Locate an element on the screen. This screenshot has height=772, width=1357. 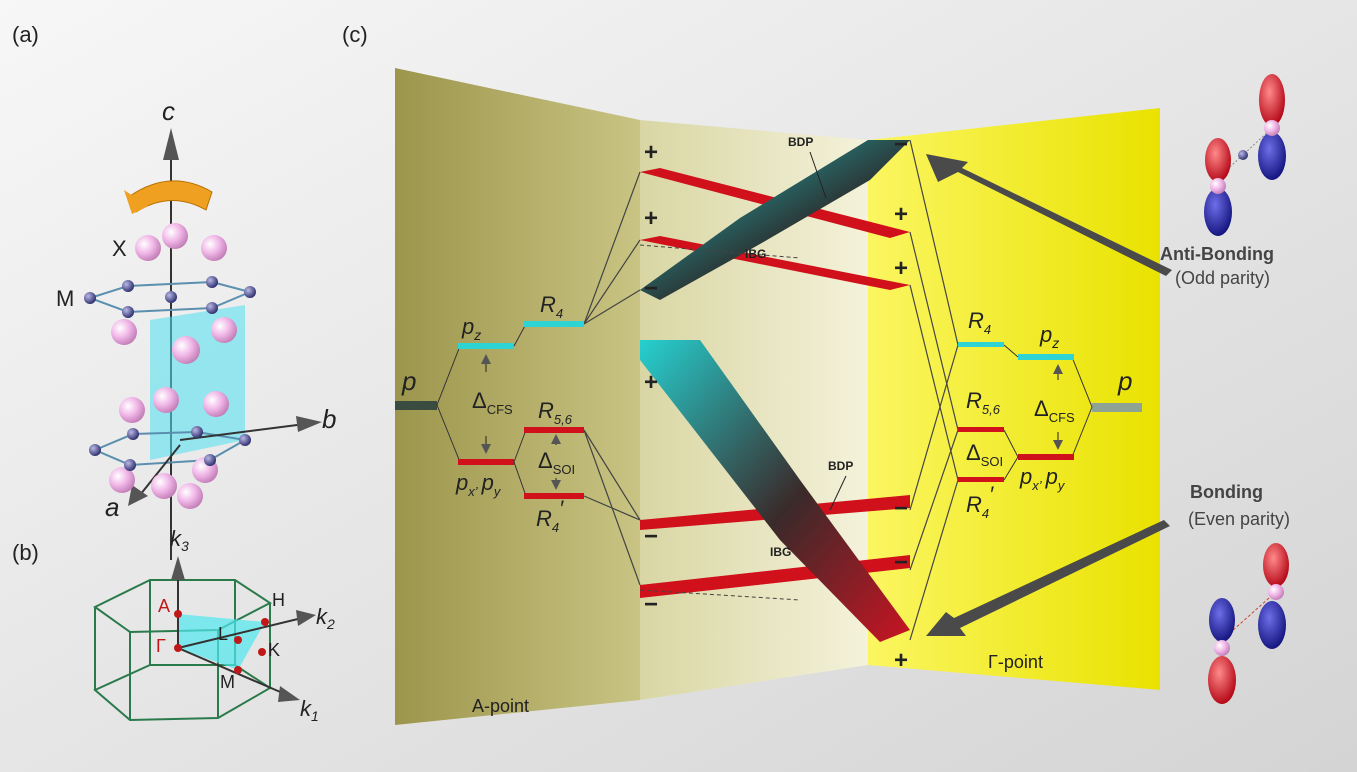
panel-c-label: (c) is located at coordinates (355, 34).